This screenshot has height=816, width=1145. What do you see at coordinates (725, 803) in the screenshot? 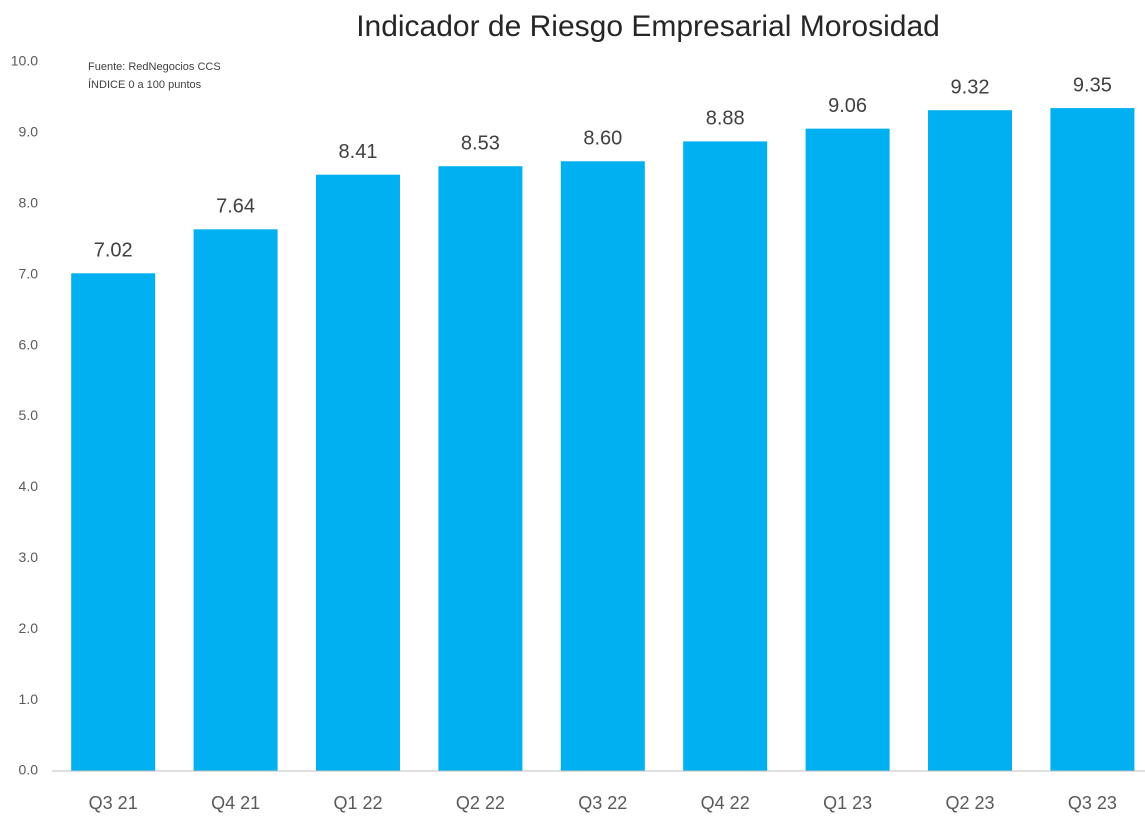
I see `x-tick-label: Q4 22` at bounding box center [725, 803].